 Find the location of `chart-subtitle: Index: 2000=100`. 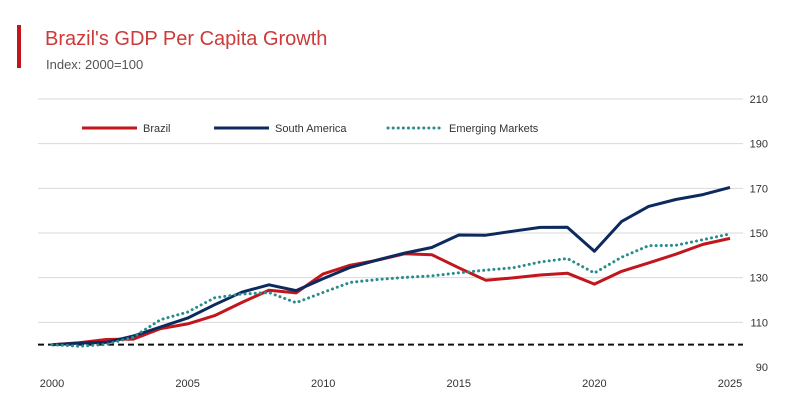

chart-subtitle: Index: 2000=100 is located at coordinates (95, 64).